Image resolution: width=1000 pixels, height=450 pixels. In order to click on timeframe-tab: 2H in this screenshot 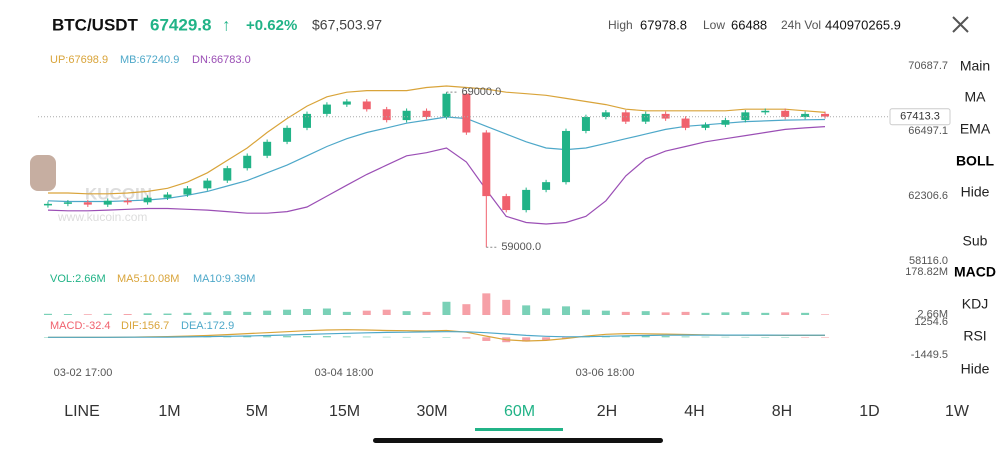, I will do `click(607, 411)`.